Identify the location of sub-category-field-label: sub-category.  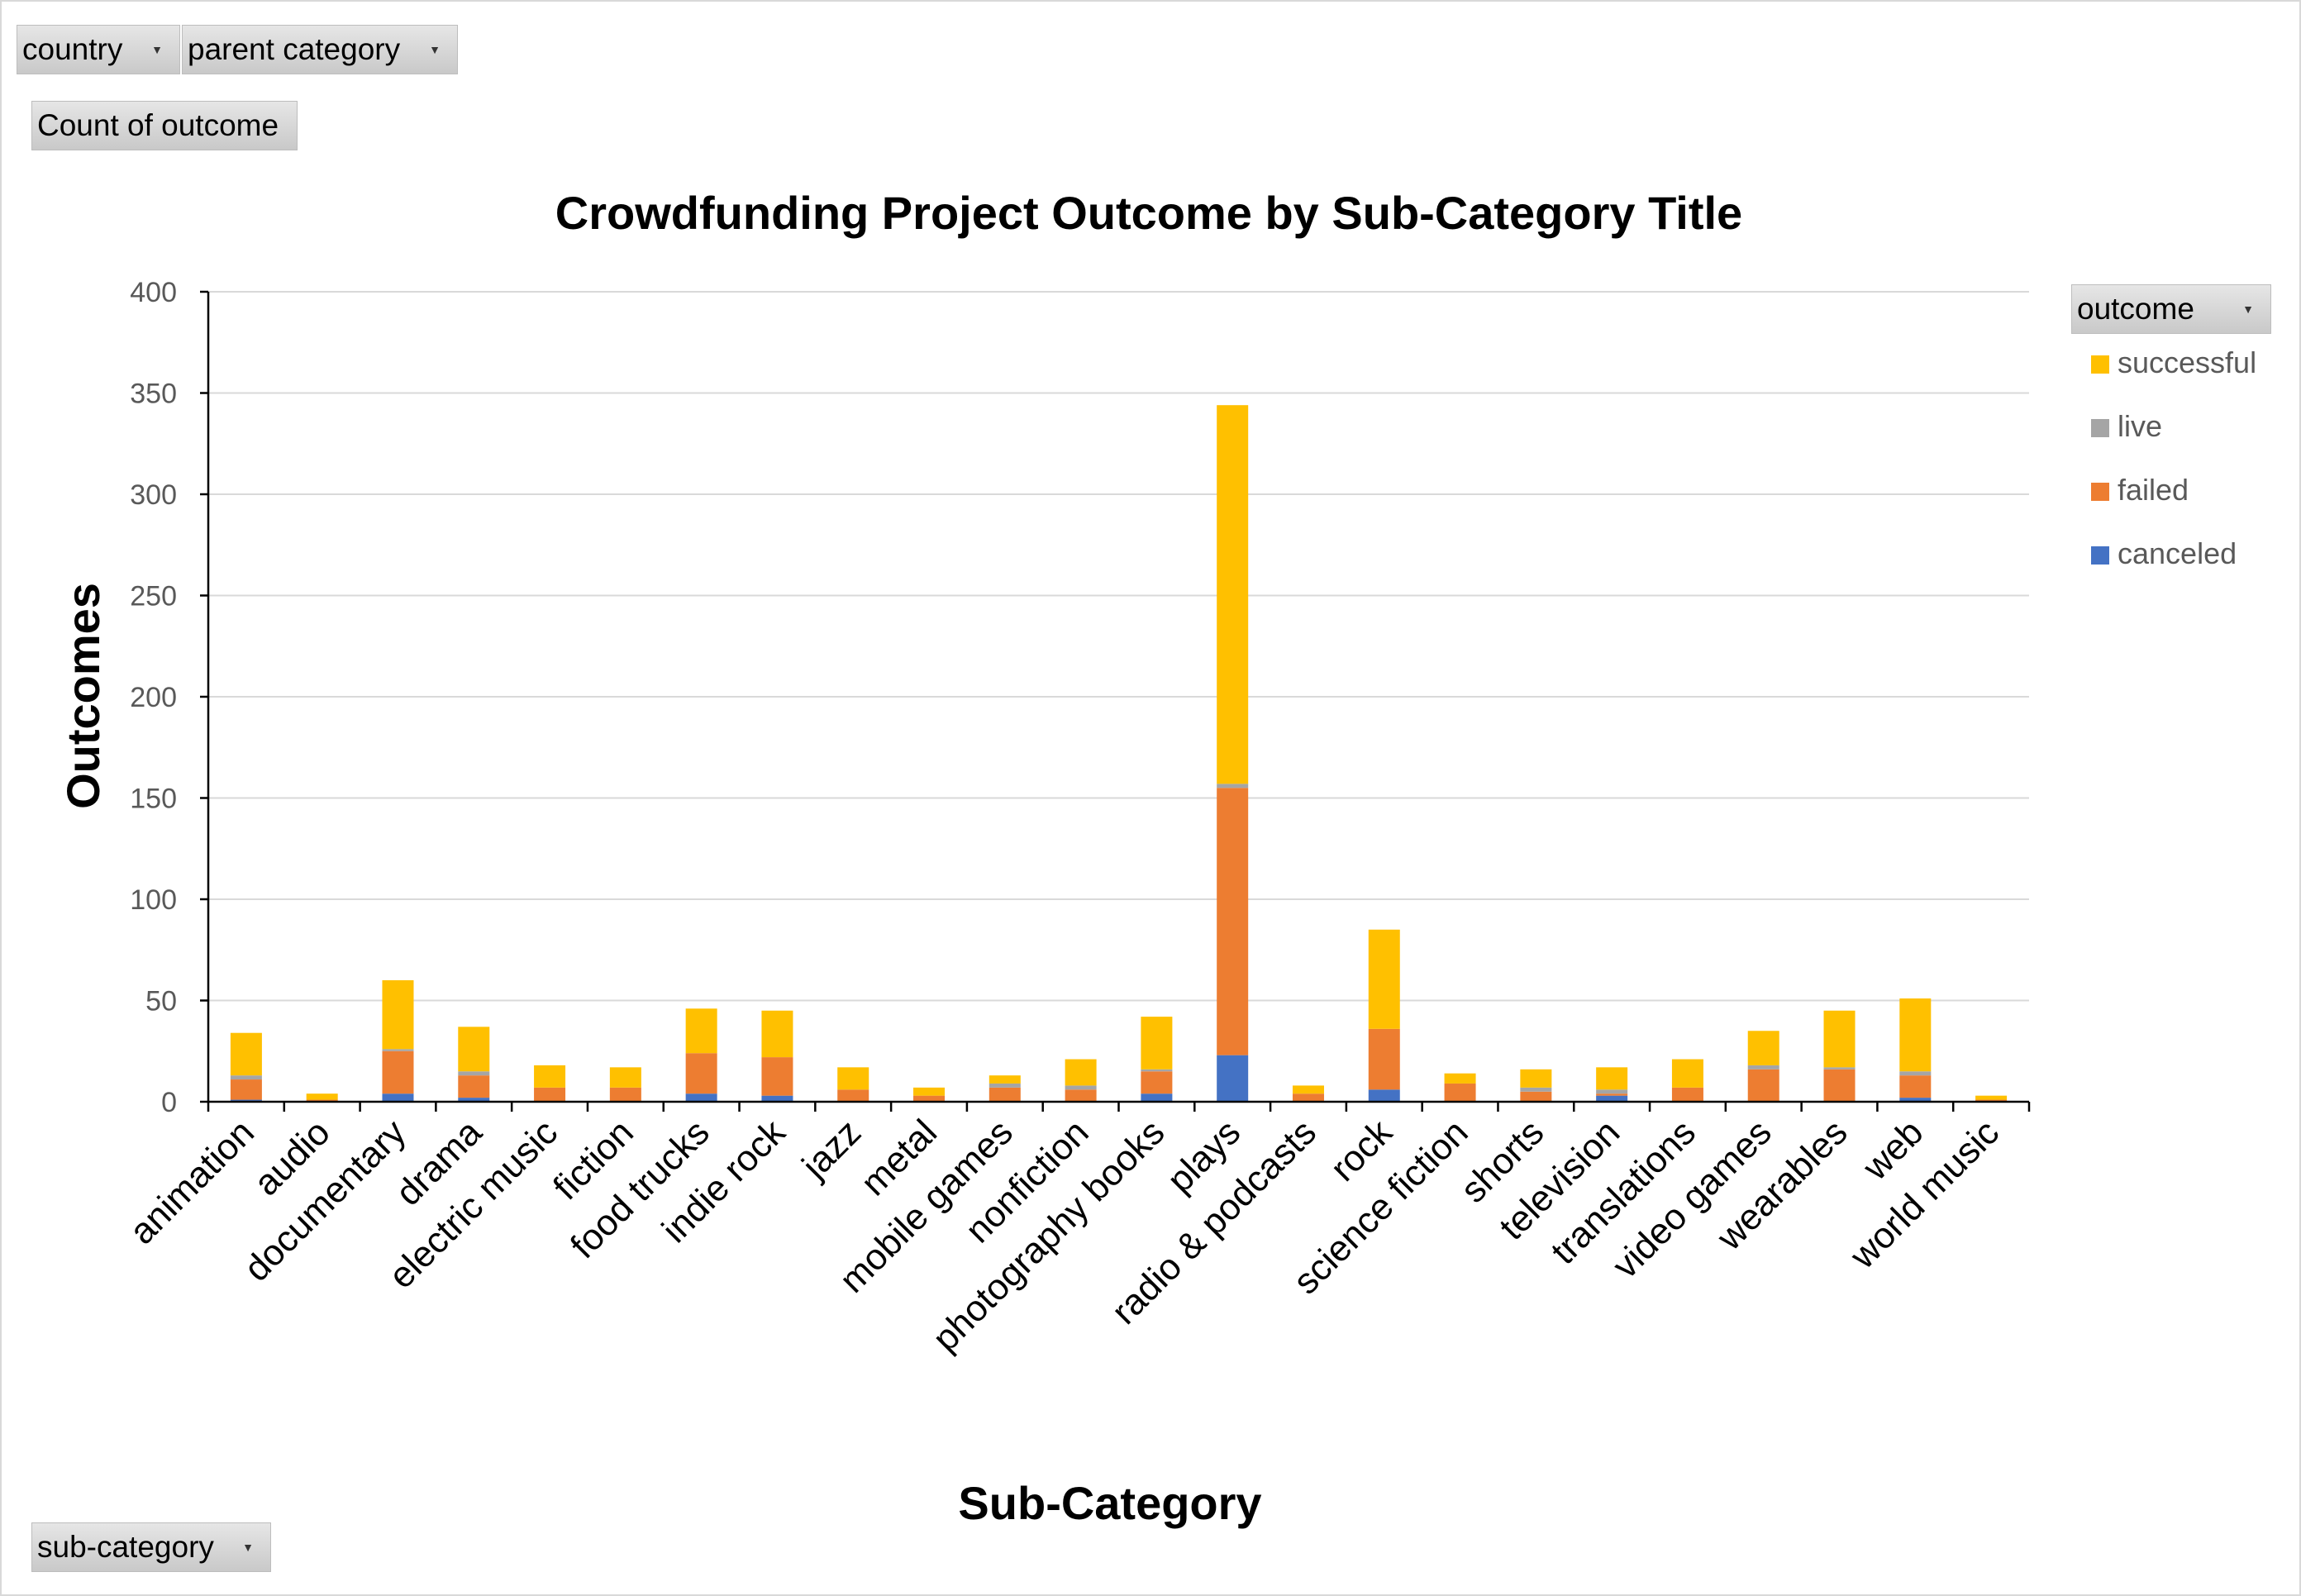
(125, 1547).